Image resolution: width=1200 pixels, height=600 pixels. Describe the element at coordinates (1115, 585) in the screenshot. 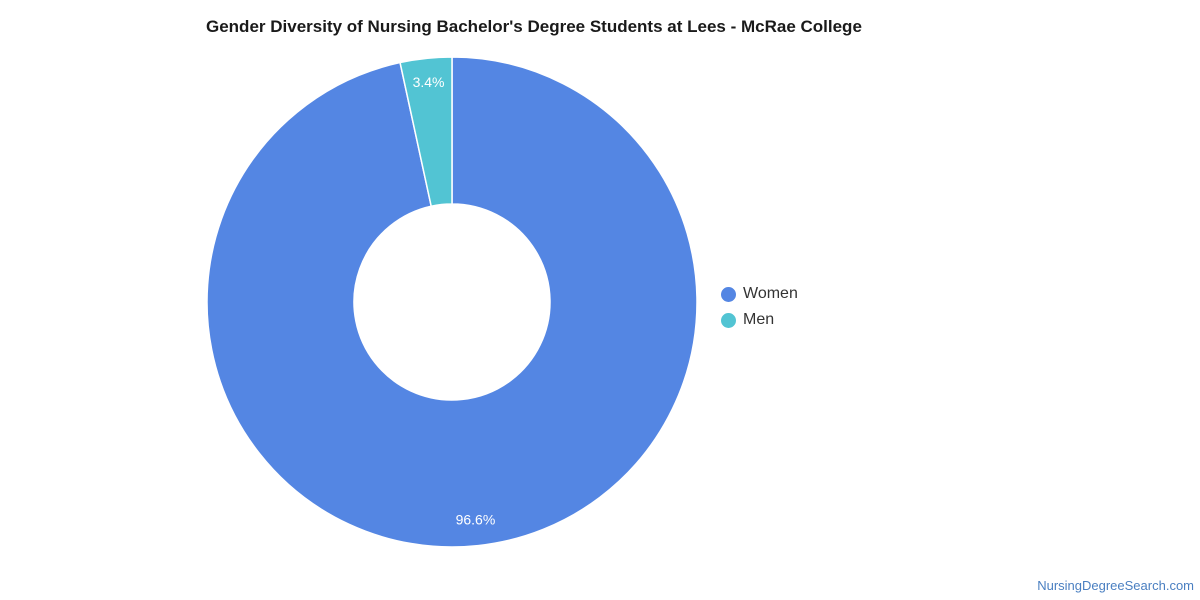

I see `source-credit-link: NursingDegreeSearch.com` at that location.